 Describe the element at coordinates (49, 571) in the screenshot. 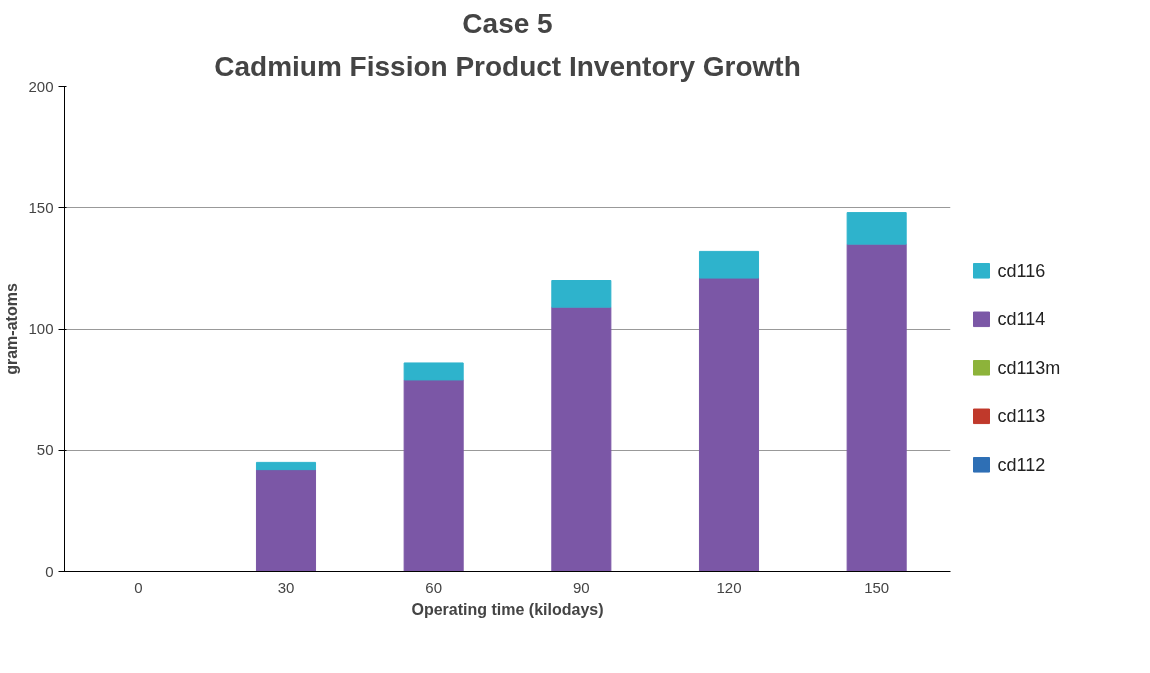

I see `y-tick-label: 0` at that location.